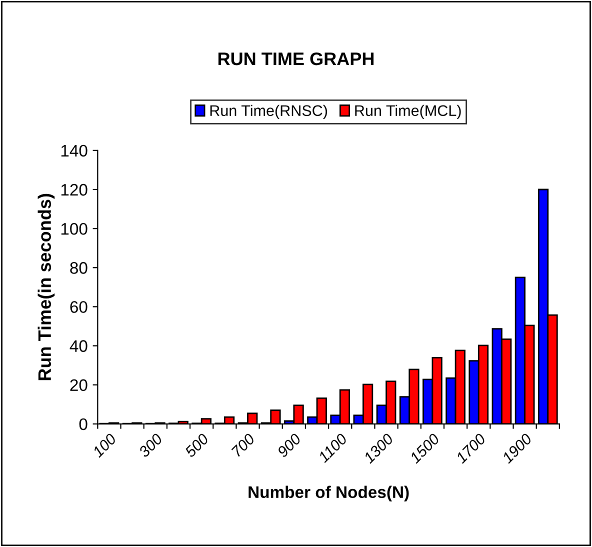 The image size is (592, 547). What do you see at coordinates (74, 150) in the screenshot?
I see `y-tick-label: 140` at bounding box center [74, 150].